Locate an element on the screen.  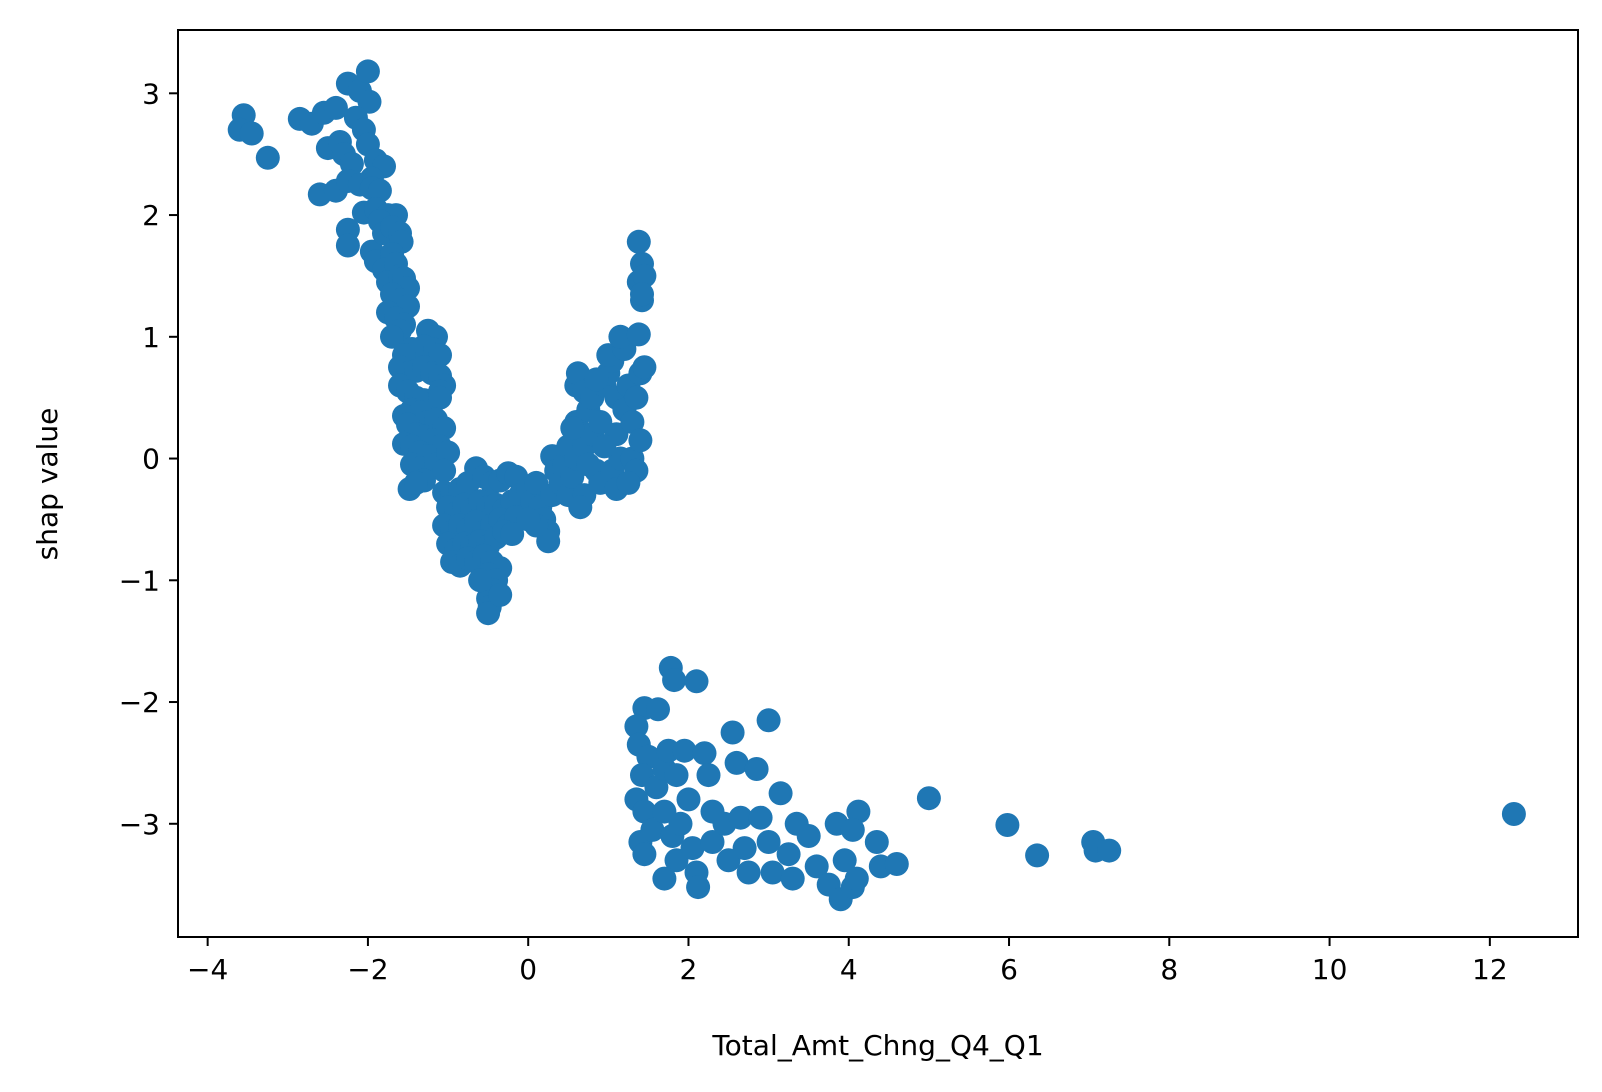
x-tick-label: 2 is located at coordinates (689, 969).